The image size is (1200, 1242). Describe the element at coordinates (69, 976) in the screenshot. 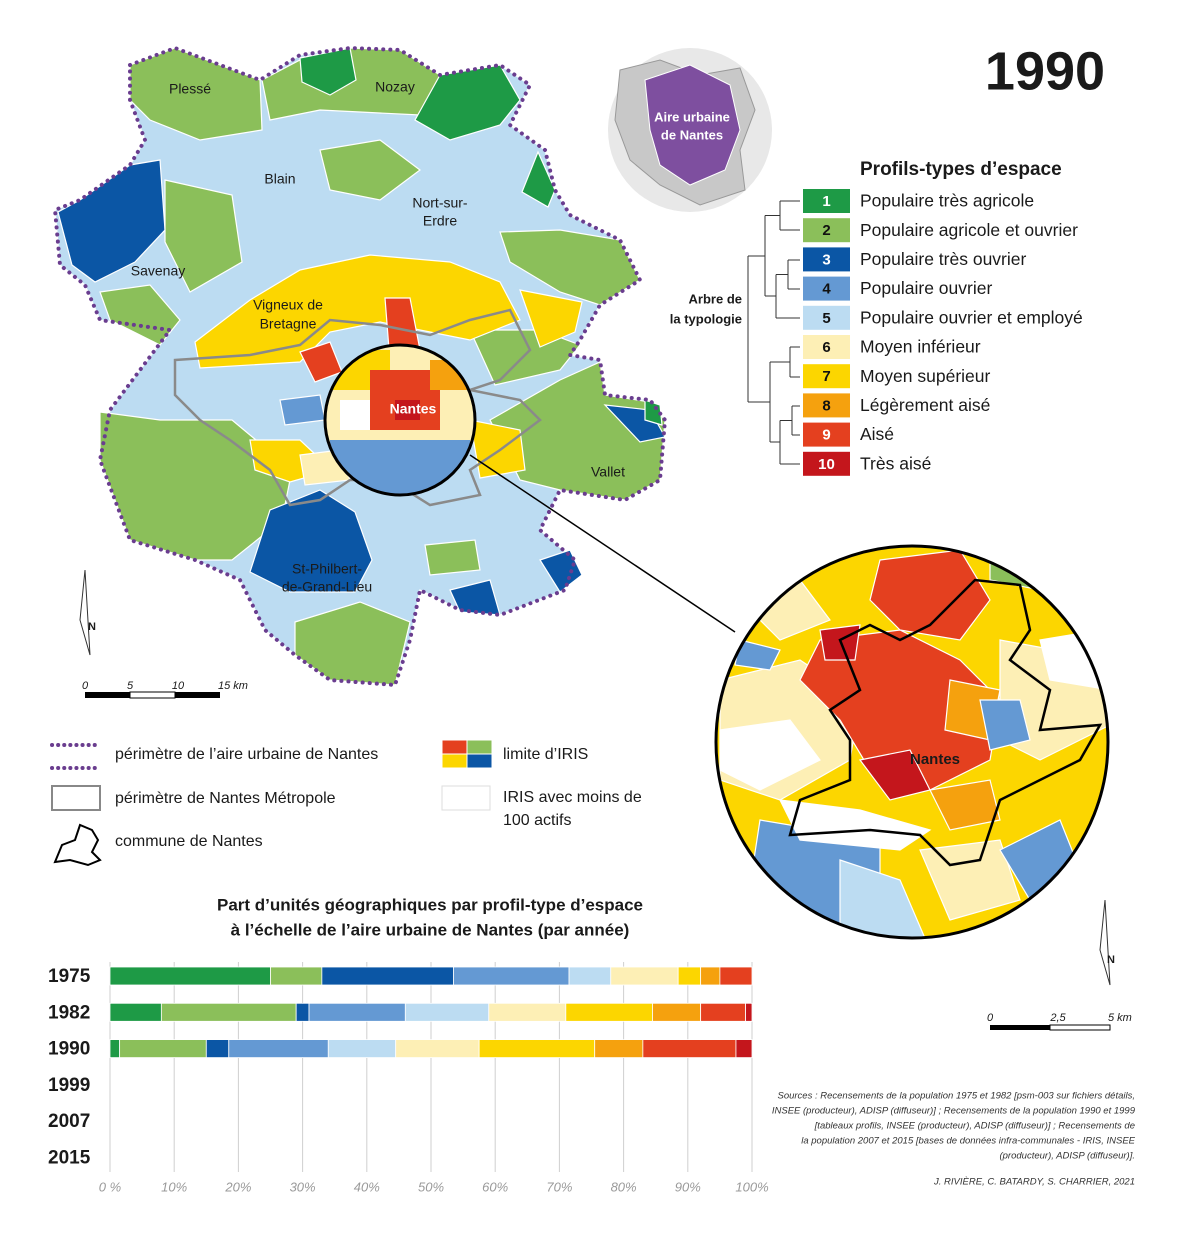

I see `y-tick-label: 1975` at that location.